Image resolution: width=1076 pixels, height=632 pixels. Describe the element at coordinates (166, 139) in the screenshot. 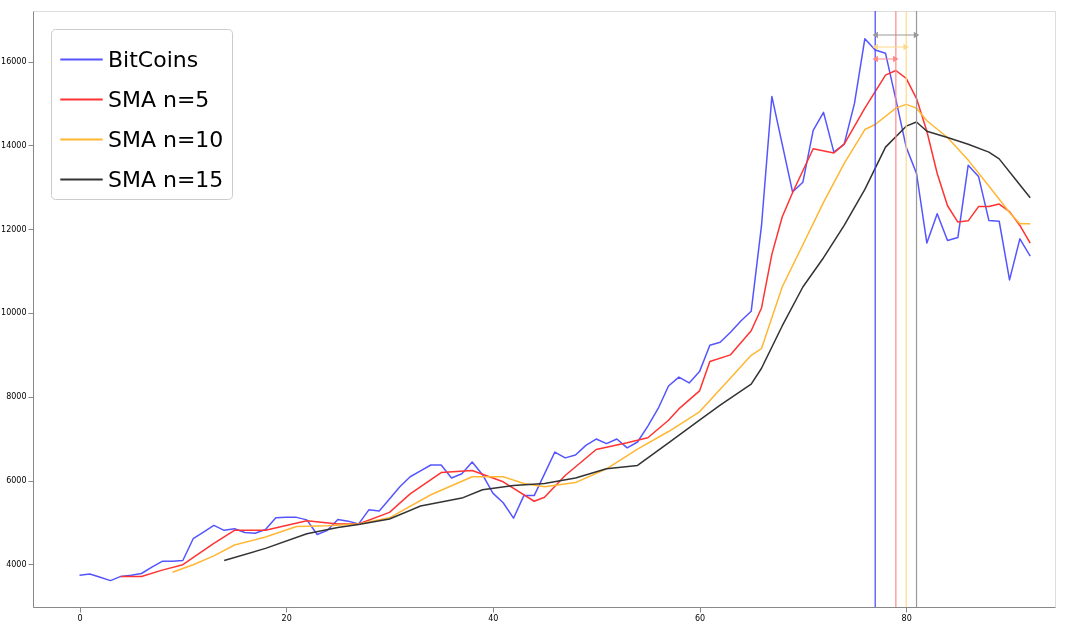

I see `legend-label: SMA n=10` at that location.